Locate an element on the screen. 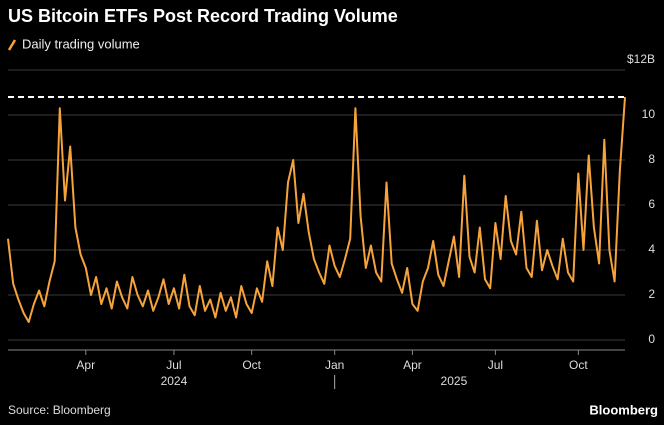  y-tick-label: 0 is located at coordinates (651, 339).